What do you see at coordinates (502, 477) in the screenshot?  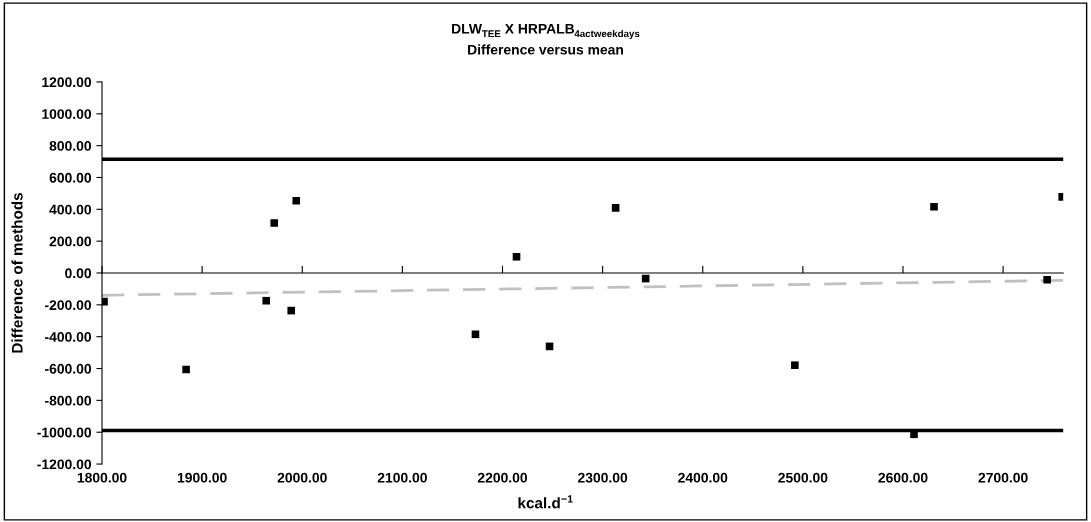 I see `x-tick-label: 2200.00` at bounding box center [502, 477].